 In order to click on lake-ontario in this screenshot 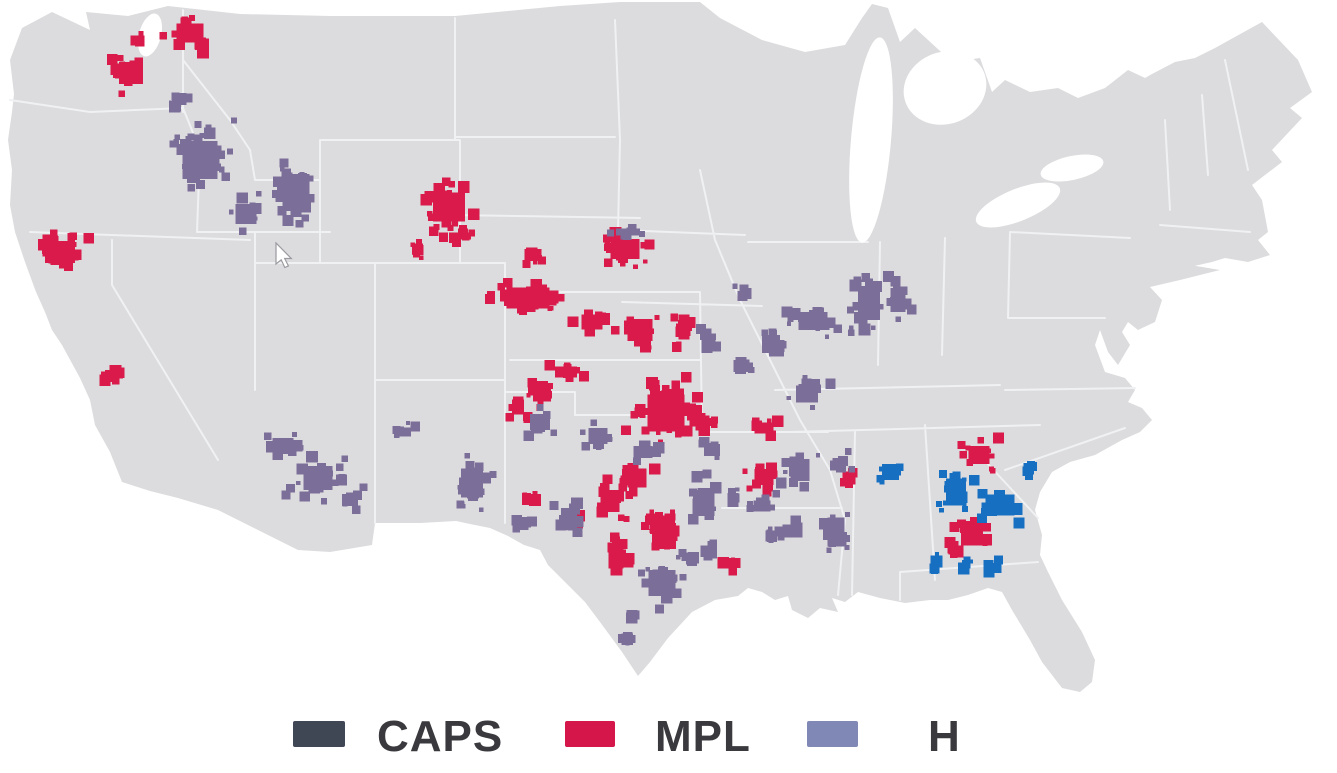, I will do `click(1072, 168)`.